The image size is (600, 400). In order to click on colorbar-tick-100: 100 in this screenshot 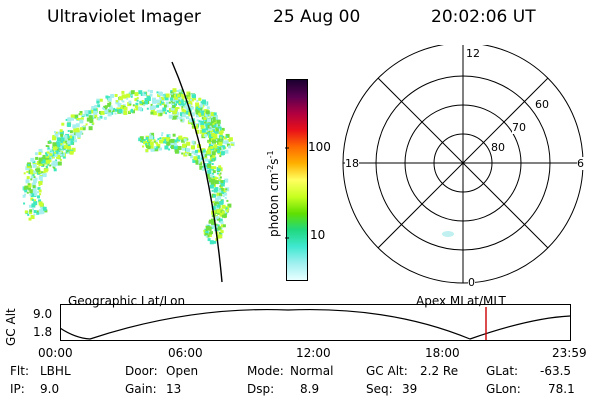, I will do `click(319, 147)`.